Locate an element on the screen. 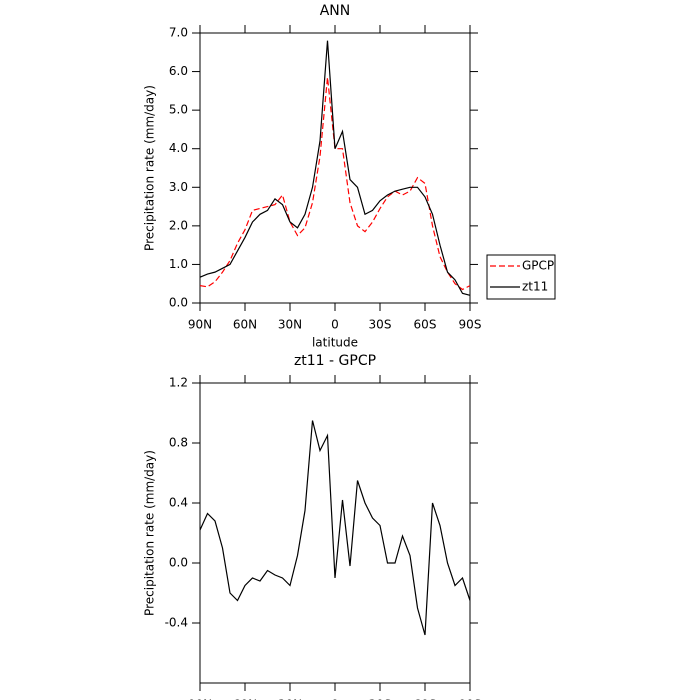  y-tick-label: 3.0 is located at coordinates (178, 187).